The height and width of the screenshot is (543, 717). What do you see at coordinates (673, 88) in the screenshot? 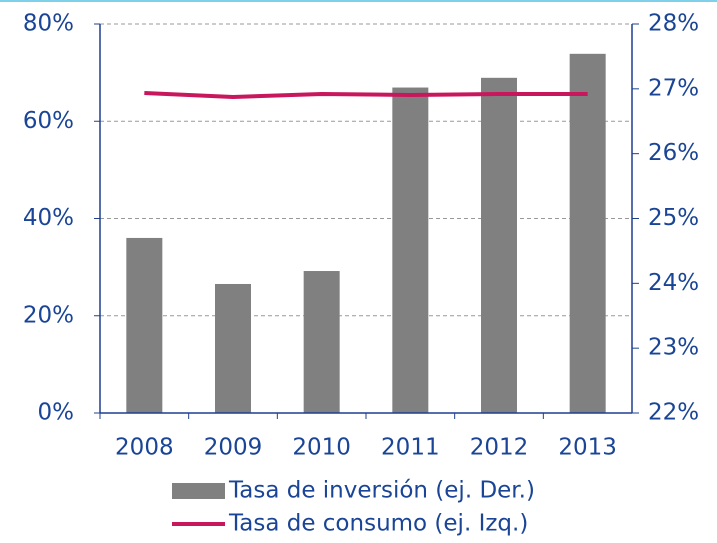
I see `y2-tick-label: 27%` at bounding box center [673, 88].